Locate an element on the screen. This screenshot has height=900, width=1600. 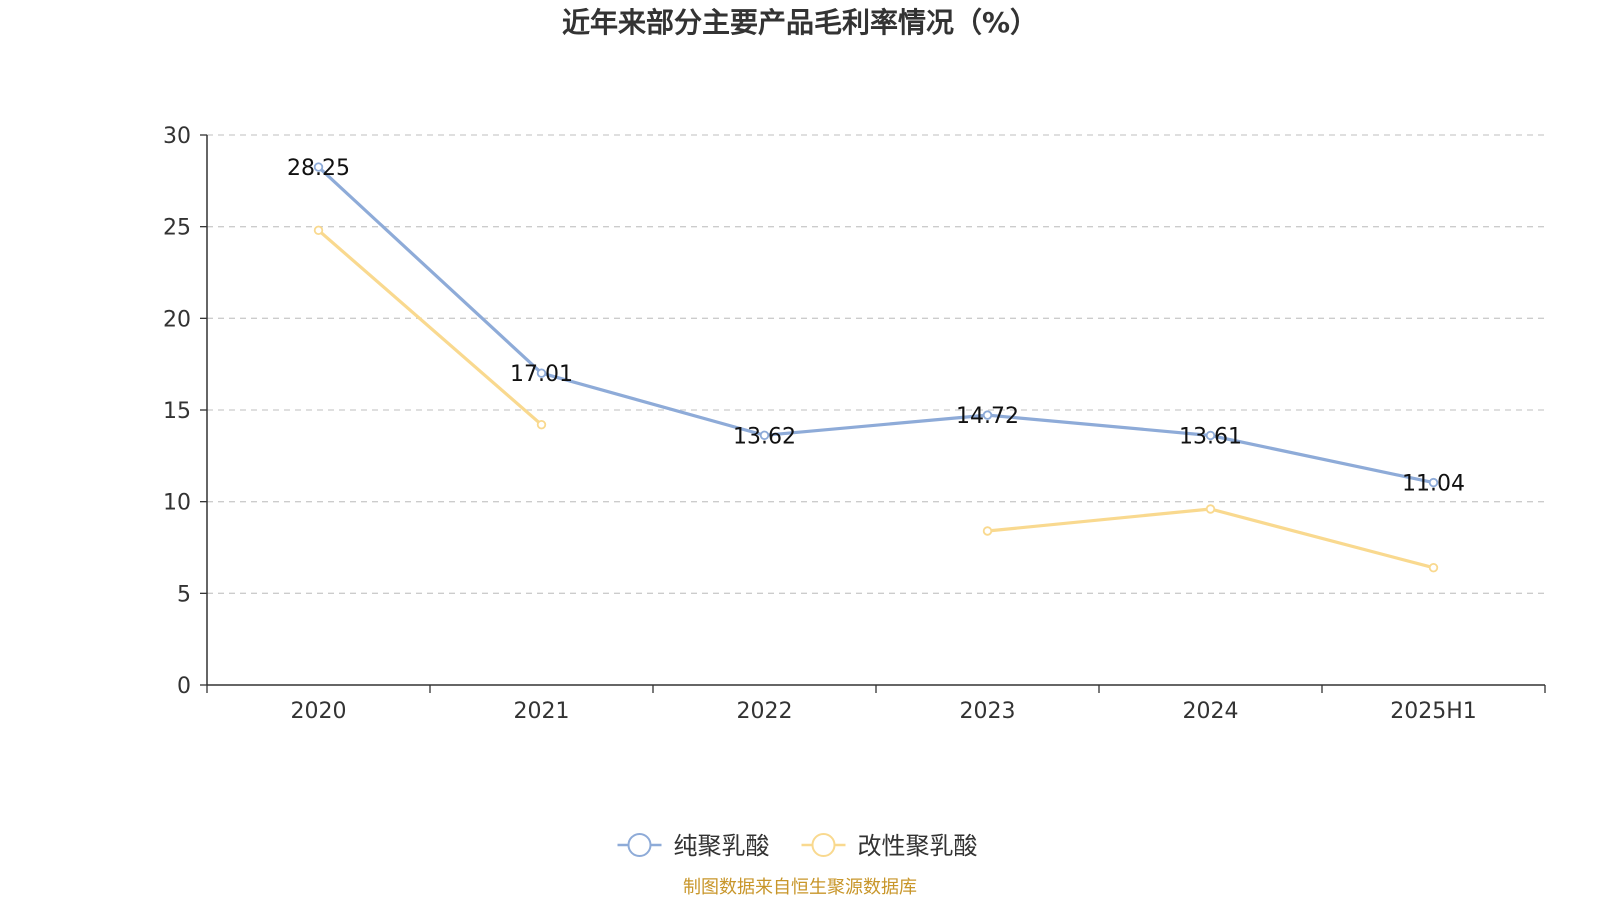
legend-label: 改性聚乳酸 is located at coordinates (918, 846).